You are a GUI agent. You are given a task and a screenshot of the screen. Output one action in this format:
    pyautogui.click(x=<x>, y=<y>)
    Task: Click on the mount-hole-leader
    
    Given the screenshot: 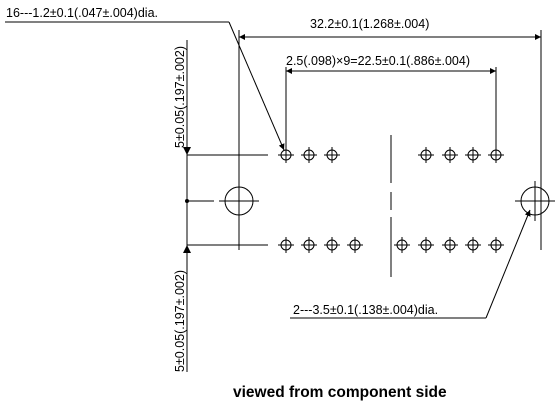 What is the action you would take?
    pyautogui.click(x=508, y=264)
    